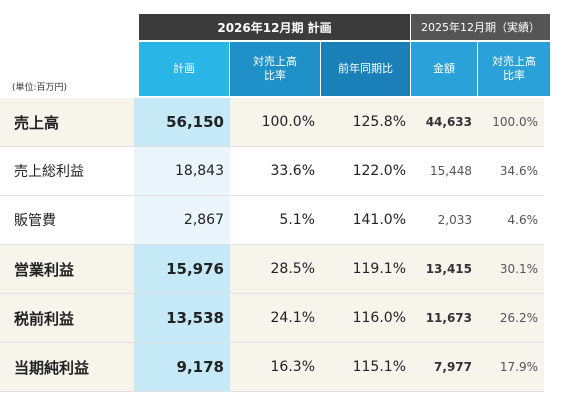  I want to click on table-row: 営業利益 15,976 28.5% 119.1% 13,415 30.1%, so click(272, 269).